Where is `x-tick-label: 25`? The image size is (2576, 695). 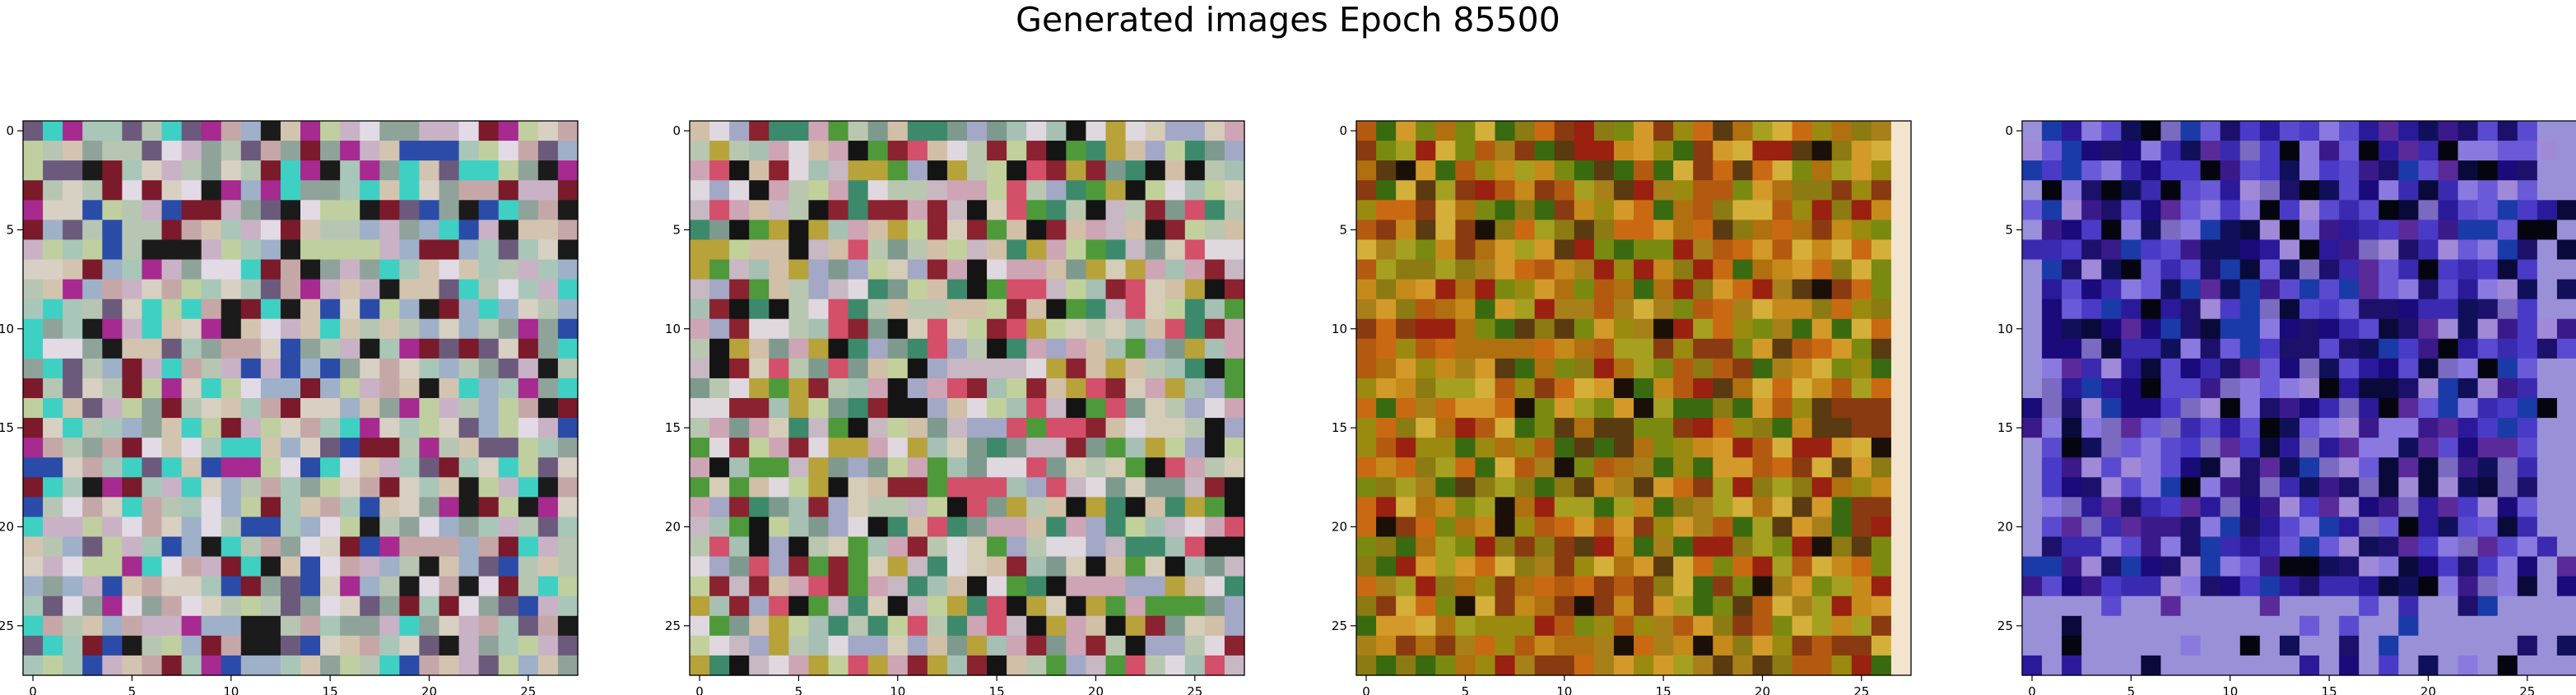
x-tick-label: 25 is located at coordinates (1194, 689).